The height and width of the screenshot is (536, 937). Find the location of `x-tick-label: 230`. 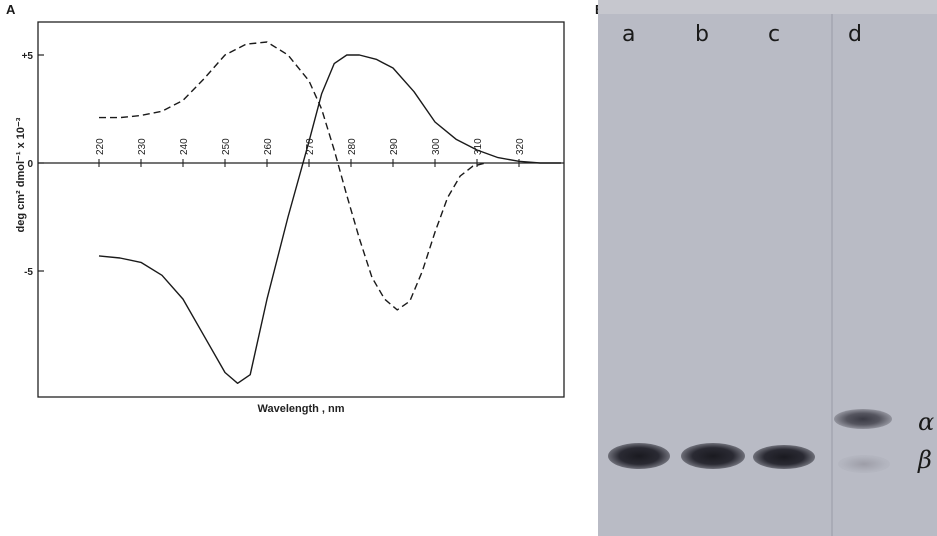

x-tick-label: 230 is located at coordinates (142, 146).